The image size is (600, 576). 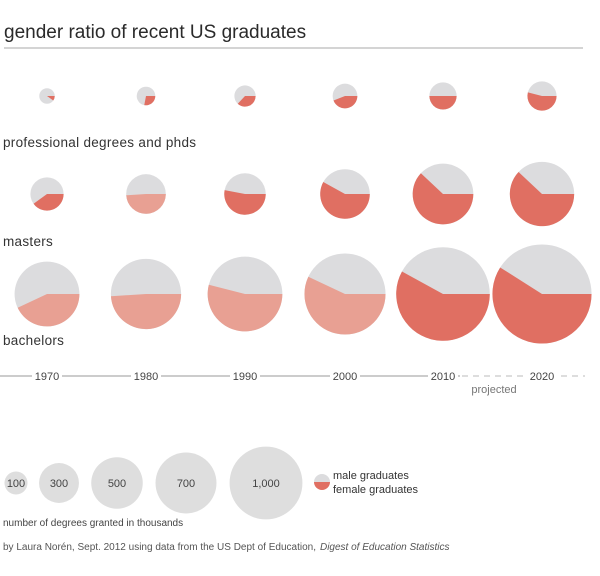 I want to click on year-tick-1970: 1970, so click(x=47, y=377).